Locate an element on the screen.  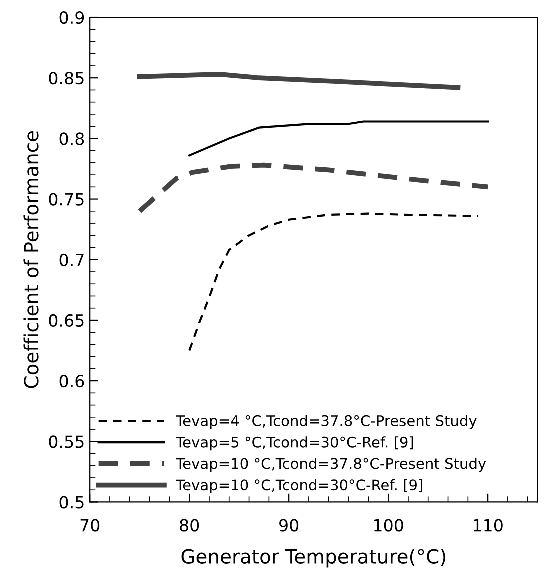
y-tick-label: 0.5 is located at coordinates (72, 502).